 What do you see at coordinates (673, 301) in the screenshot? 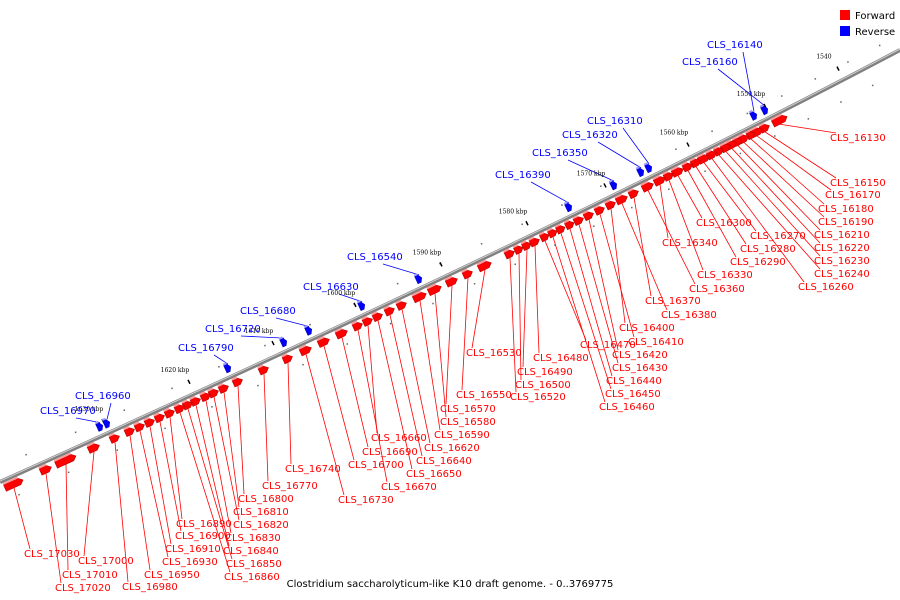
I see `gene-label: CLS_16370` at bounding box center [673, 301].